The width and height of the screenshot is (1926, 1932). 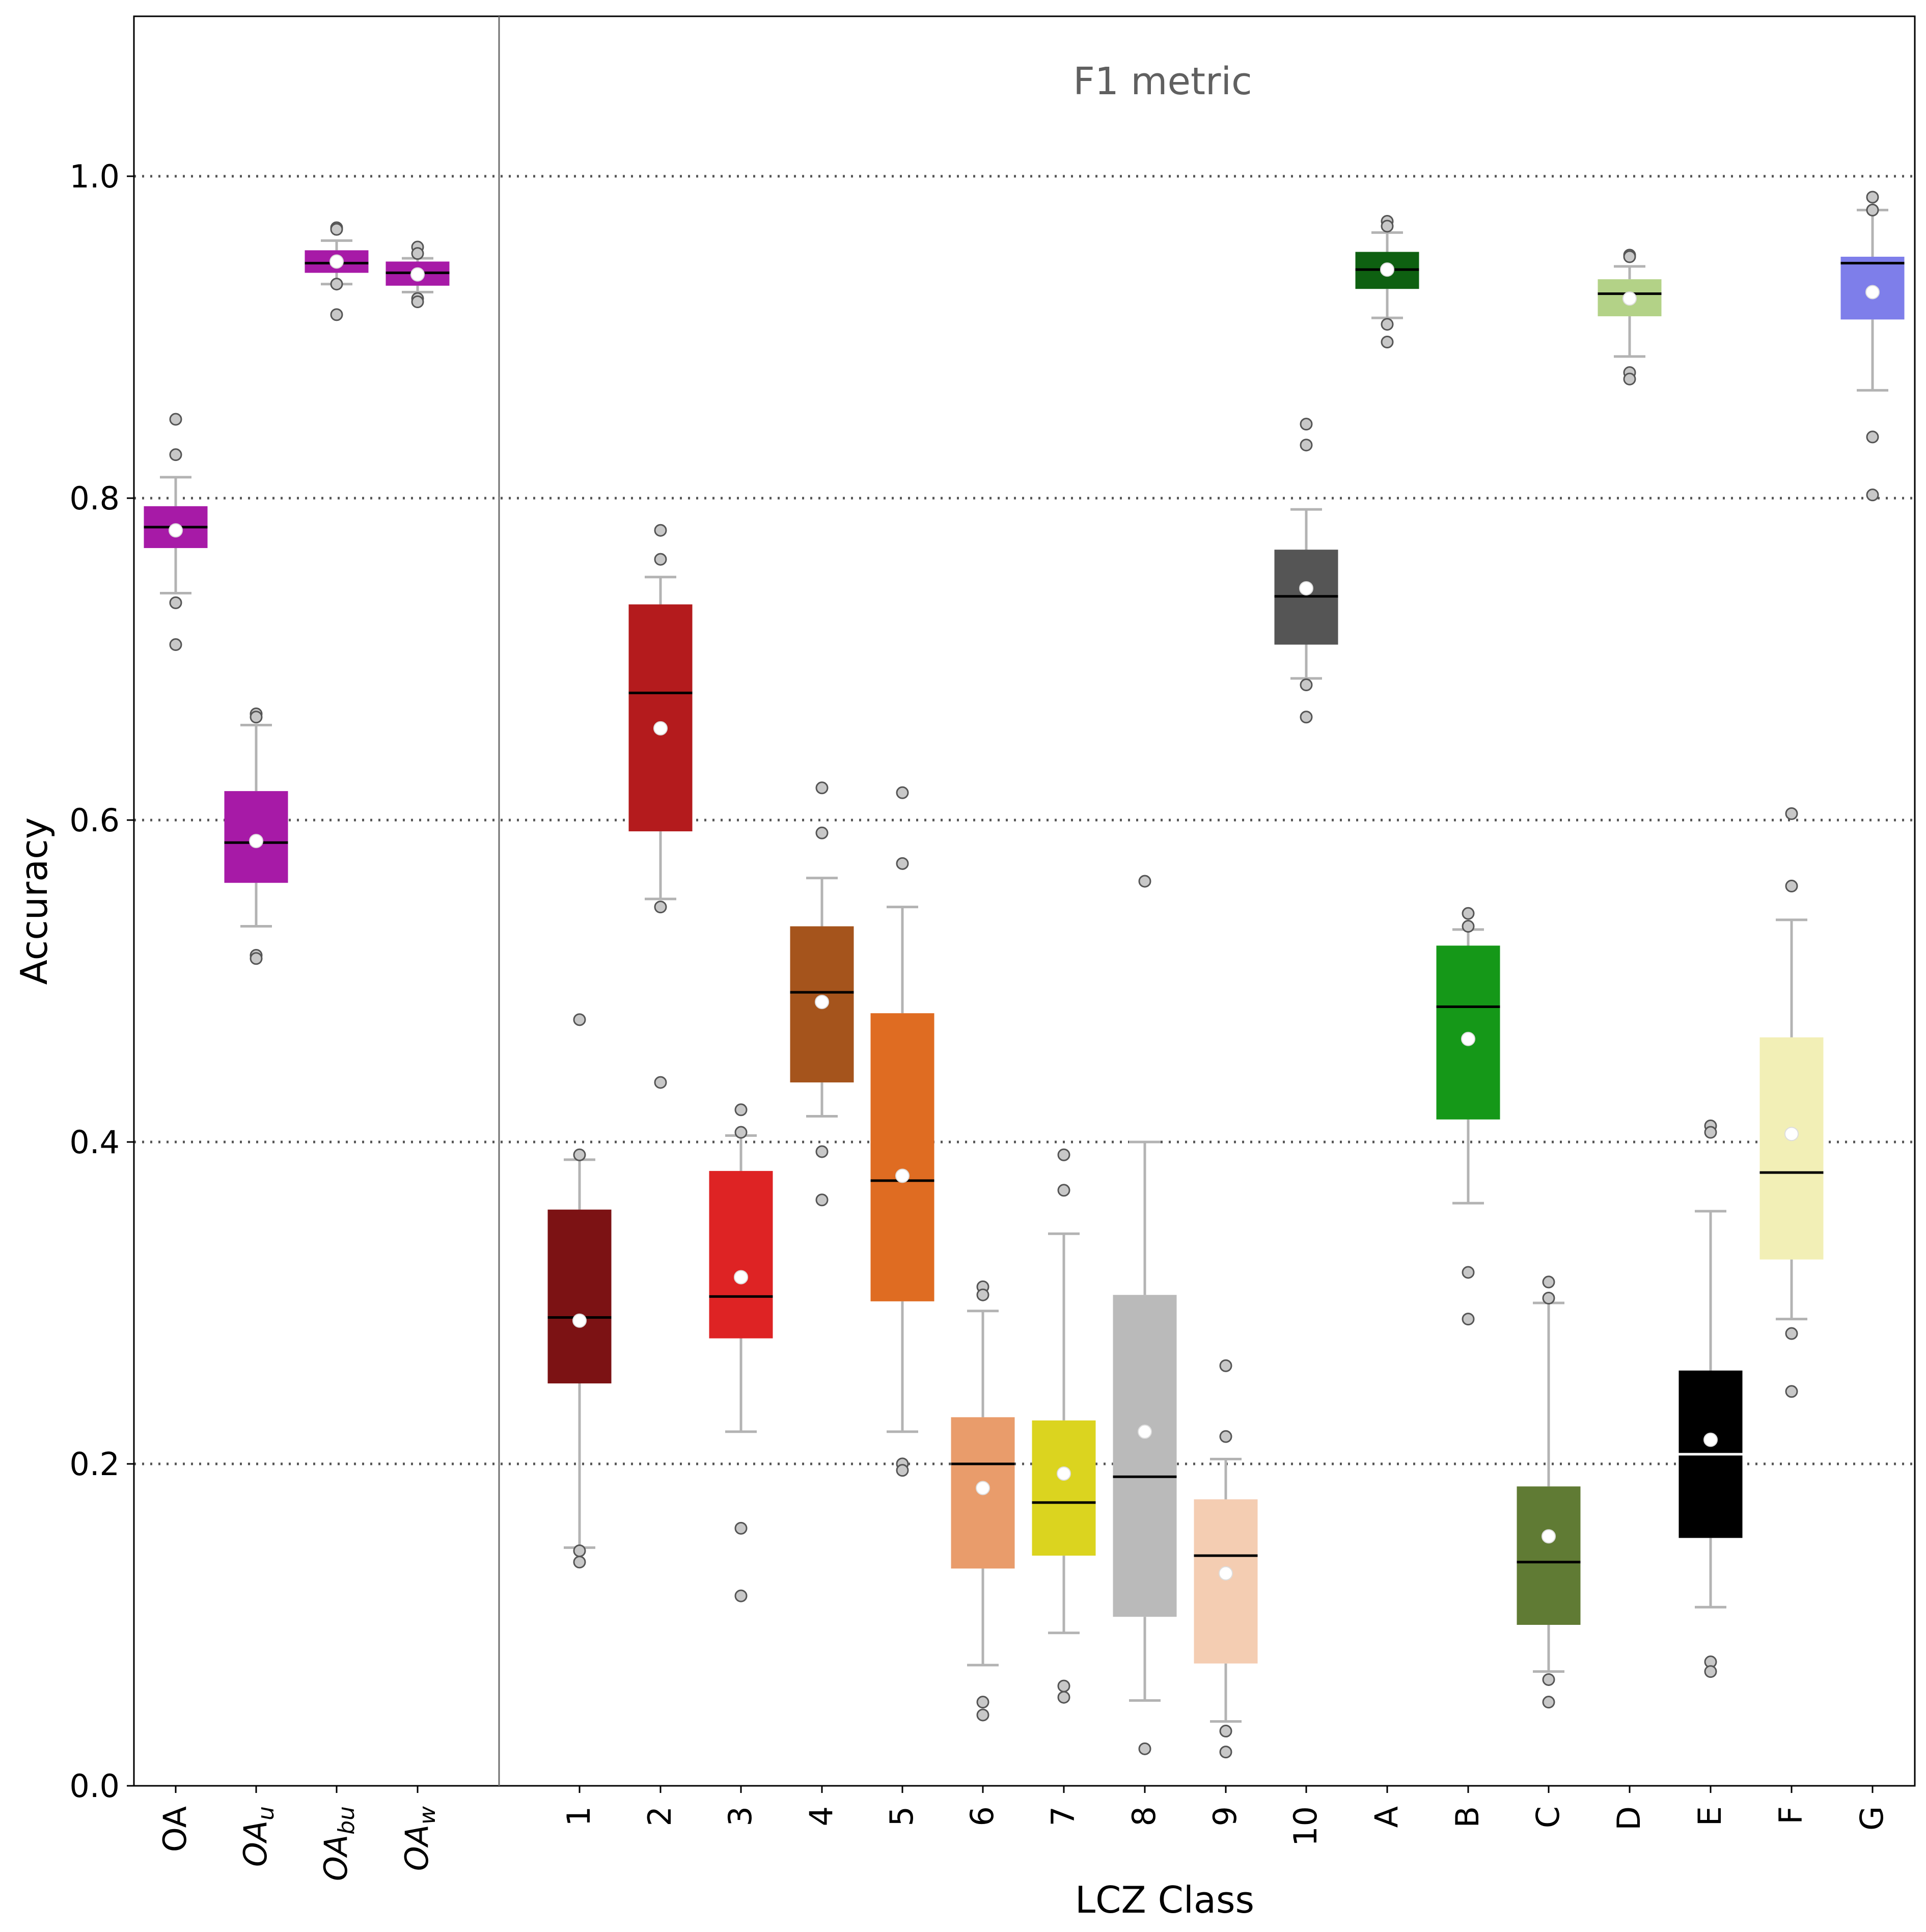 I want to click on x-tick-label: 2, so click(x=660, y=1816).